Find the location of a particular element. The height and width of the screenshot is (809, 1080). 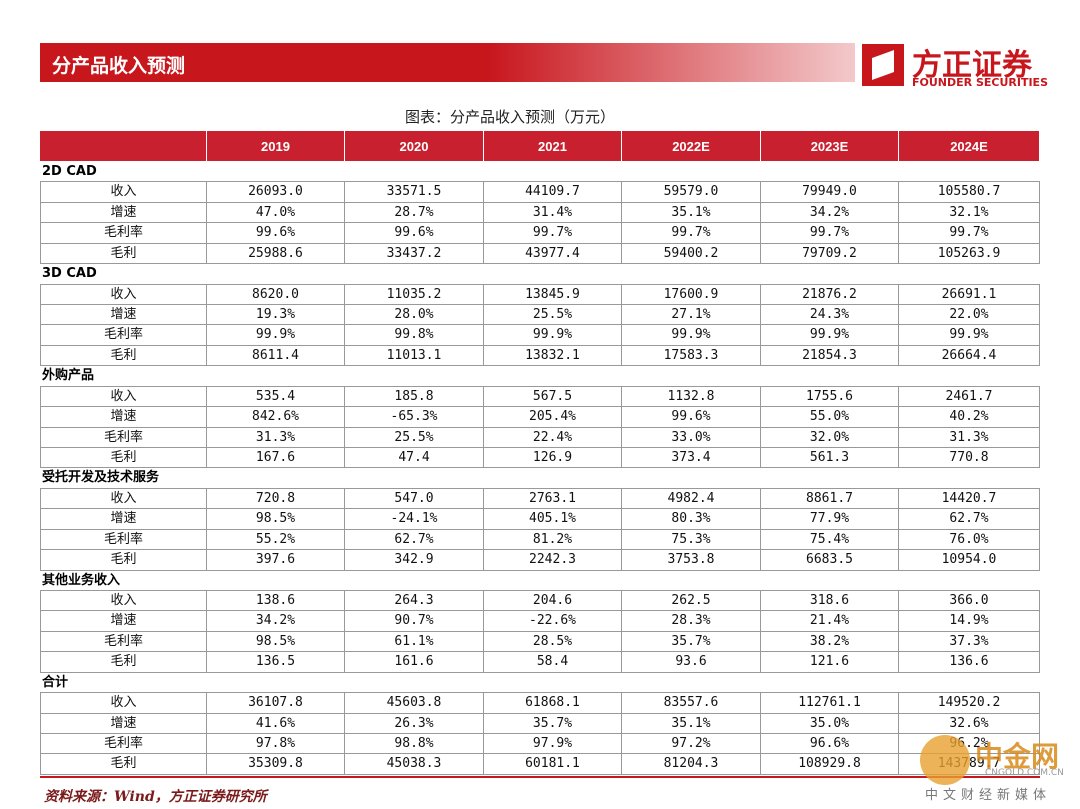

value-cell: 11035.2 is located at coordinates (414, 294).